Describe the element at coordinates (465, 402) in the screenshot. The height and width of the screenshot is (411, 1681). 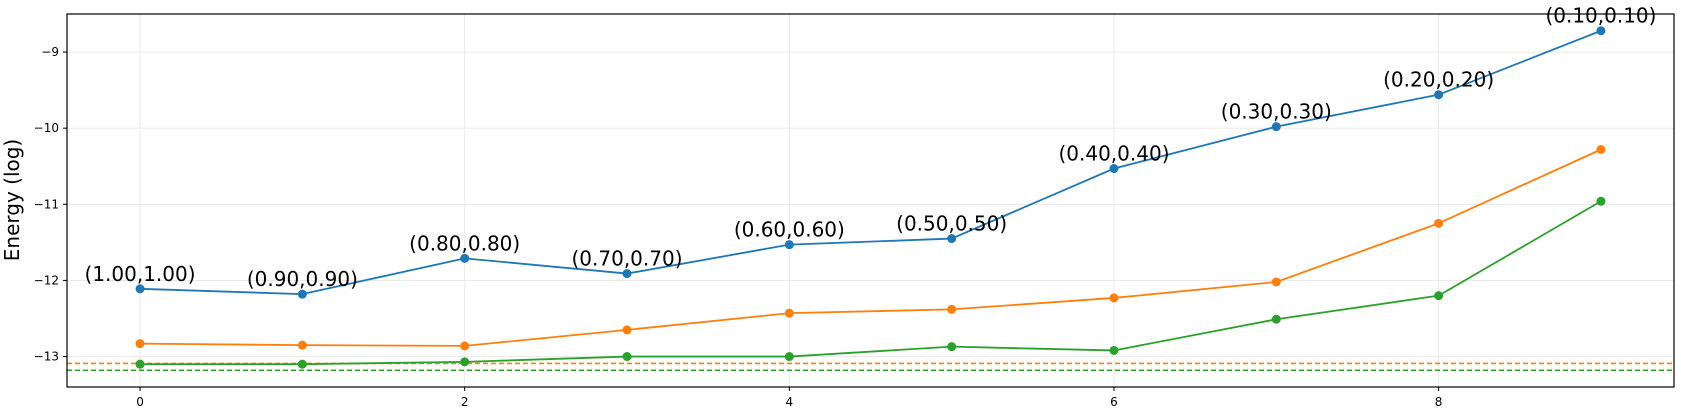
I see `x-tick-label: 2` at that location.